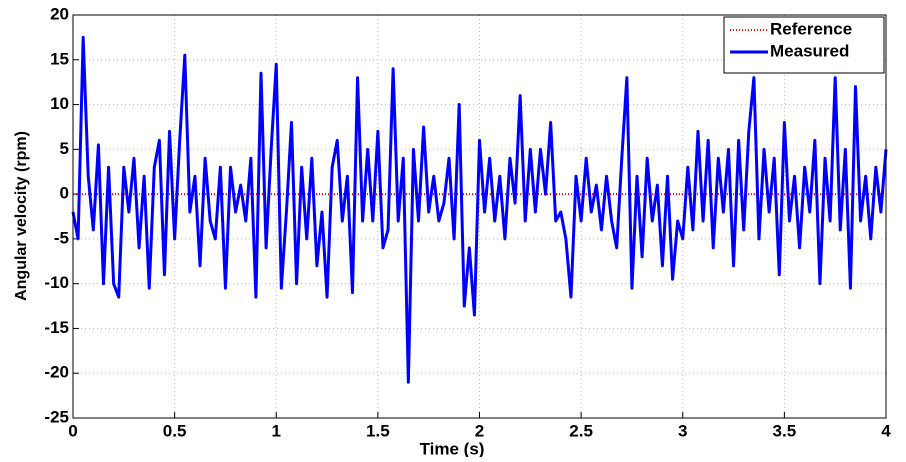  Describe the element at coordinates (175, 430) in the screenshot. I see `x-tick-label: 0.5` at that location.